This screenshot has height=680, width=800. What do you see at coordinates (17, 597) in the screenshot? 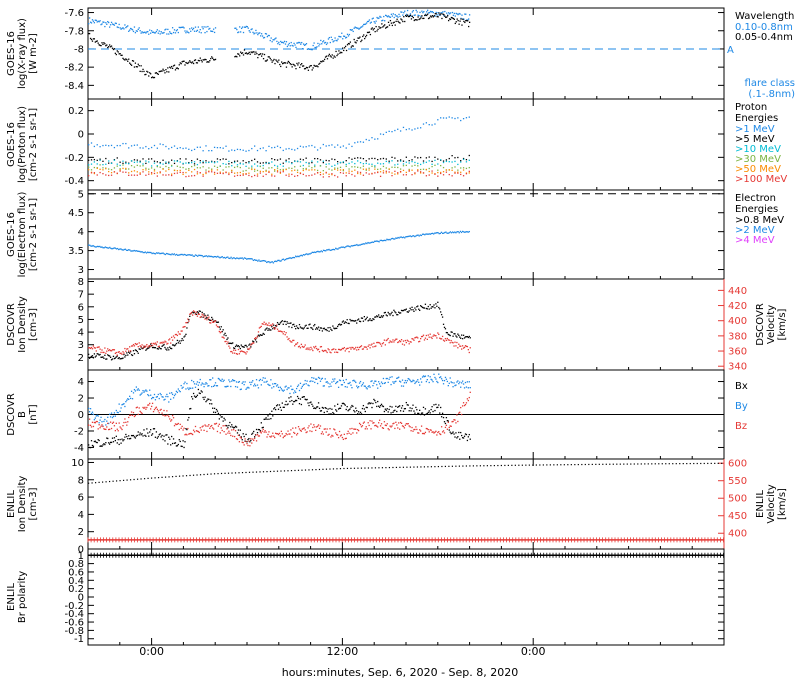
I see `y-axis-title: ENLILBr polarity` at bounding box center [17, 597].